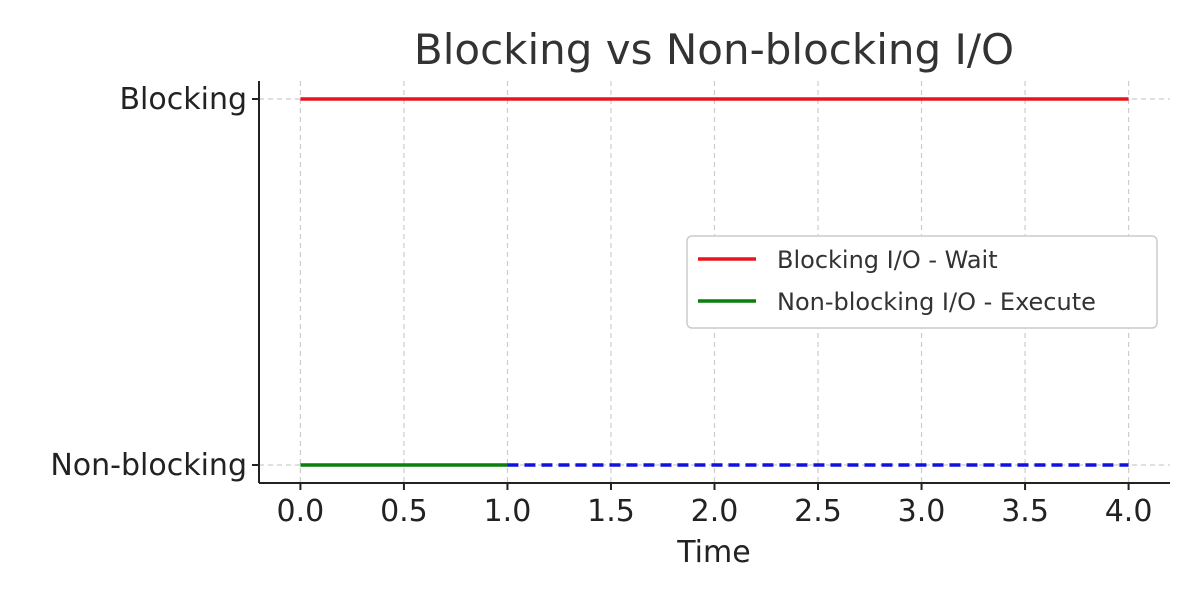 This screenshot has height=600, width=1200. I want to click on y-ticks: Non-blocking Blocking, so click(154, 282).